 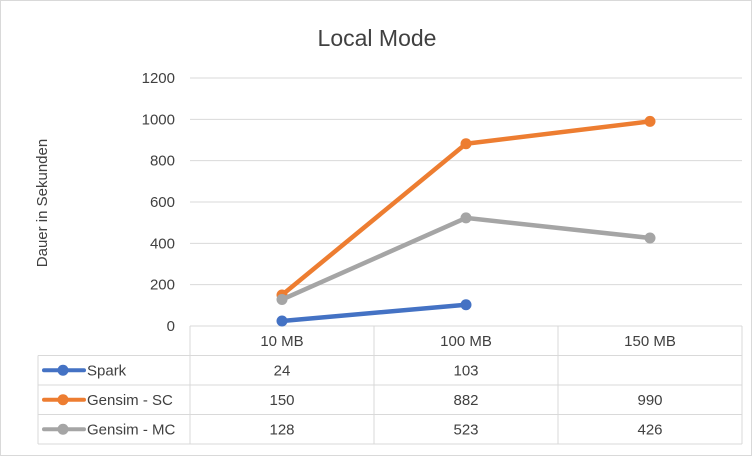 I want to click on y-tick-label: 1200, so click(x=158, y=78).